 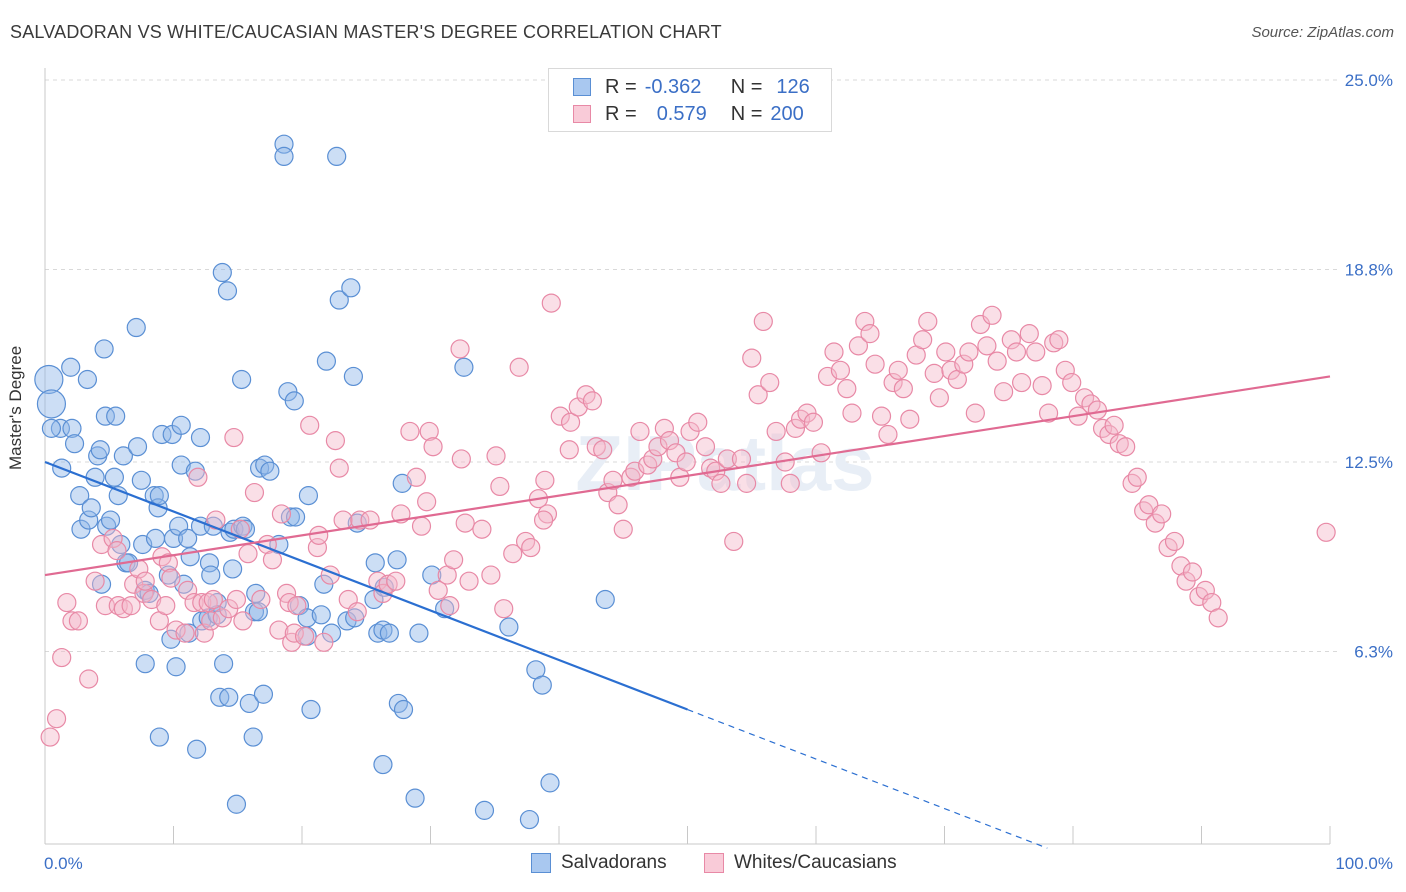 What do you see at coordinates (541, 863) in the screenshot?
I see `salvadorans-square-icon` at bounding box center [541, 863].